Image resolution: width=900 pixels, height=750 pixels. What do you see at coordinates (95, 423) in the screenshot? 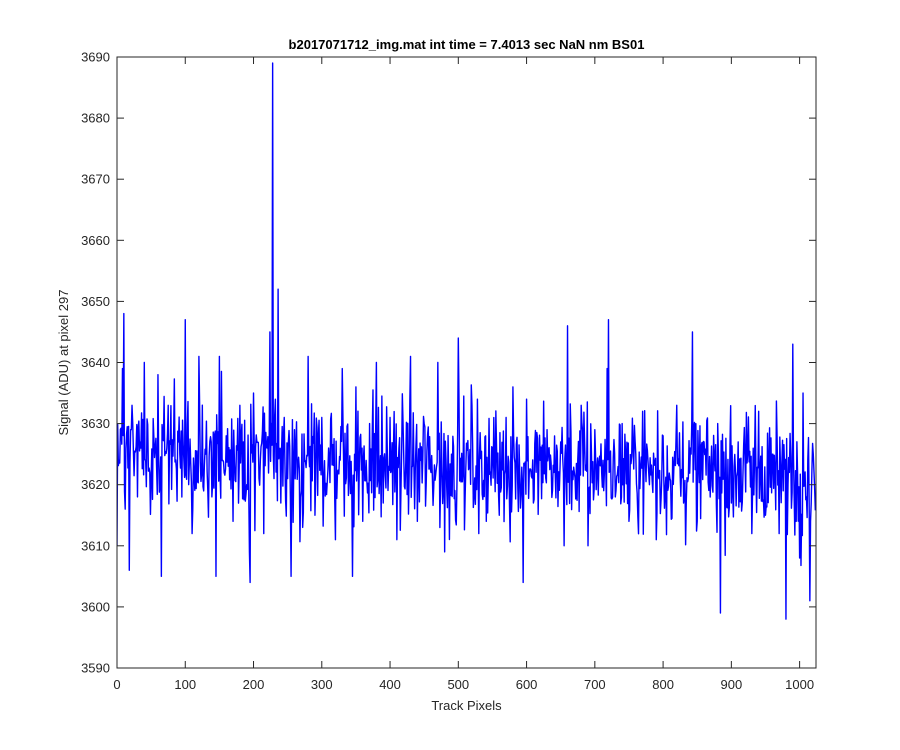
I see `y-tick-label: 3630` at bounding box center [95, 423].